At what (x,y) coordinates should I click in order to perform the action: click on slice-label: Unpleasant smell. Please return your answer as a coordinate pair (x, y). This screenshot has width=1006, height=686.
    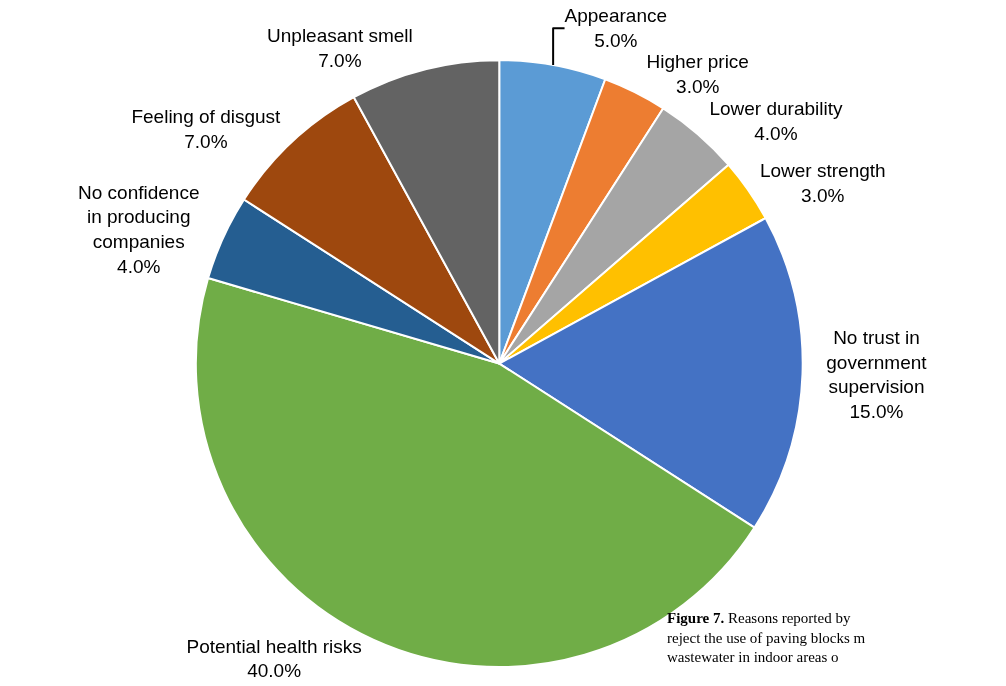
    Looking at the image, I should click on (340, 36).